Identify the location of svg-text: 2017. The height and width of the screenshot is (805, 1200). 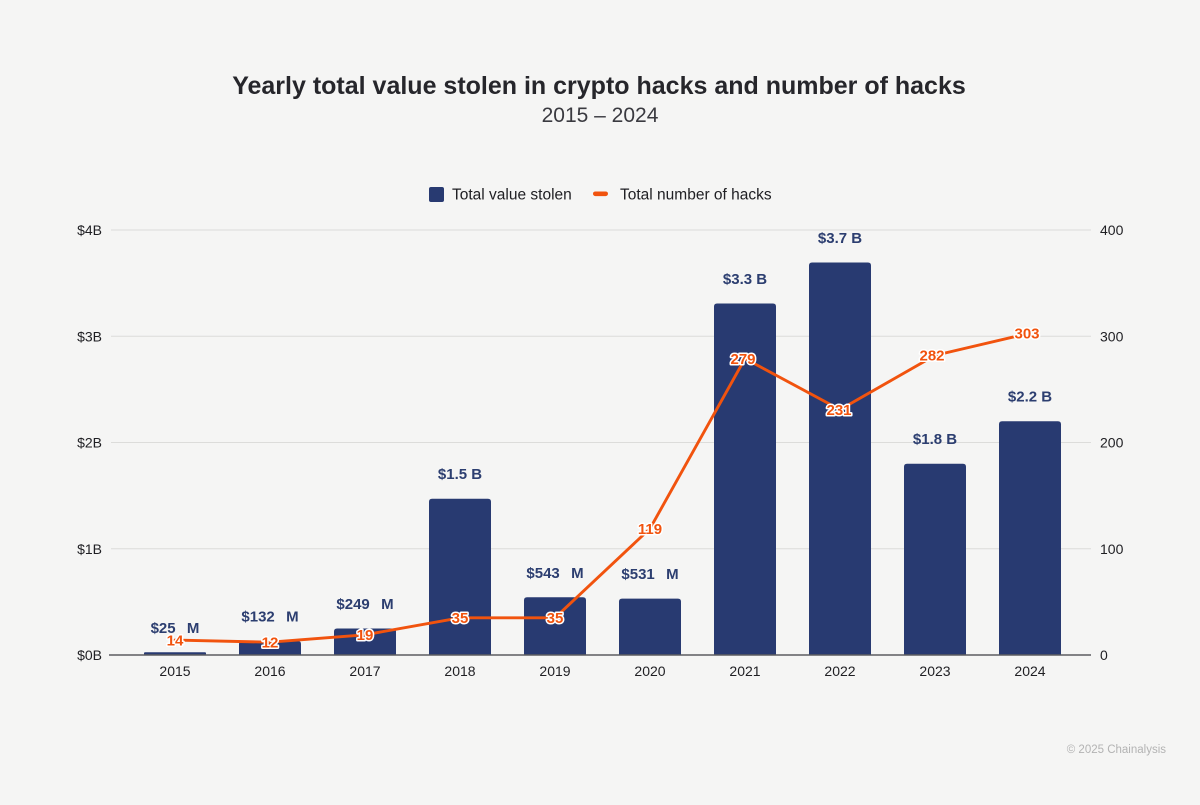
(364, 671).